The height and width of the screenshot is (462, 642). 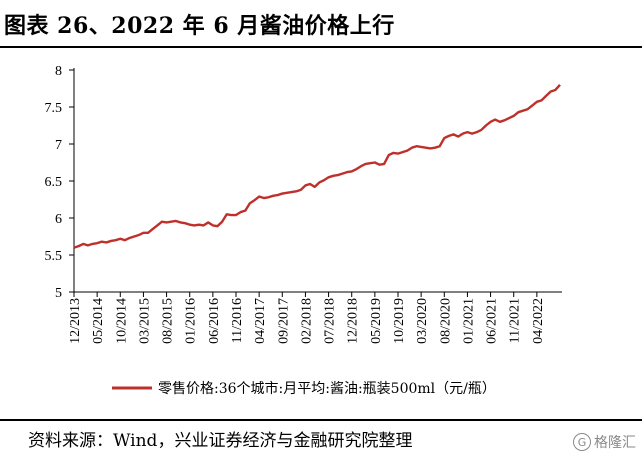 What do you see at coordinates (58, 219) in the screenshot?
I see `y-tick-label: 6` at bounding box center [58, 219].